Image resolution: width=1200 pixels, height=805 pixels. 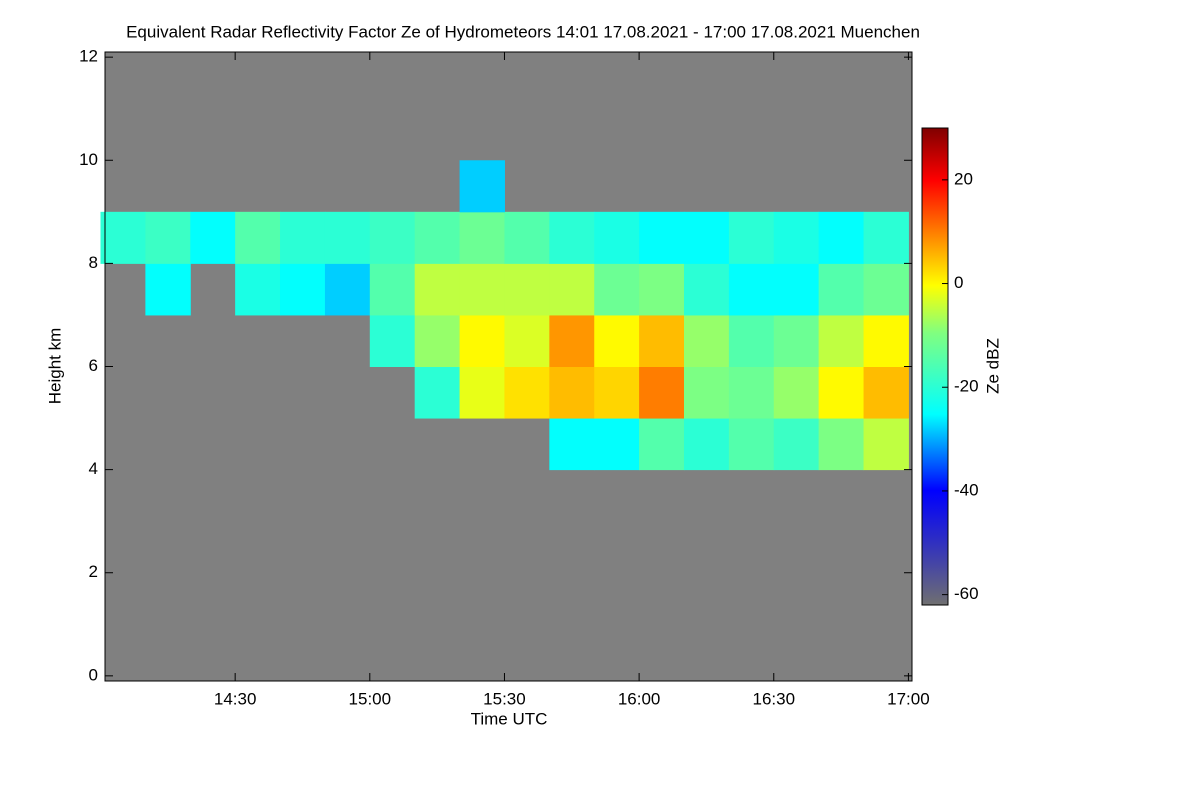 I want to click on y-tick-label: 8, so click(x=93, y=262).